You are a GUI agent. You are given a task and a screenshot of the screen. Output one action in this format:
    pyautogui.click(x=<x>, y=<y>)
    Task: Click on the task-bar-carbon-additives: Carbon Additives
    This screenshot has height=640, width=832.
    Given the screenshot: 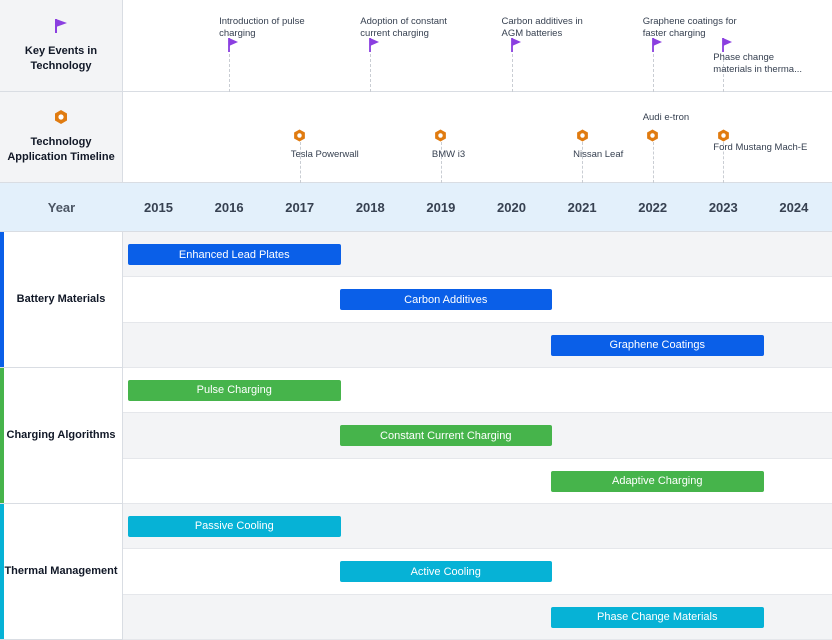 What is the action you would take?
    pyautogui.click(x=446, y=299)
    